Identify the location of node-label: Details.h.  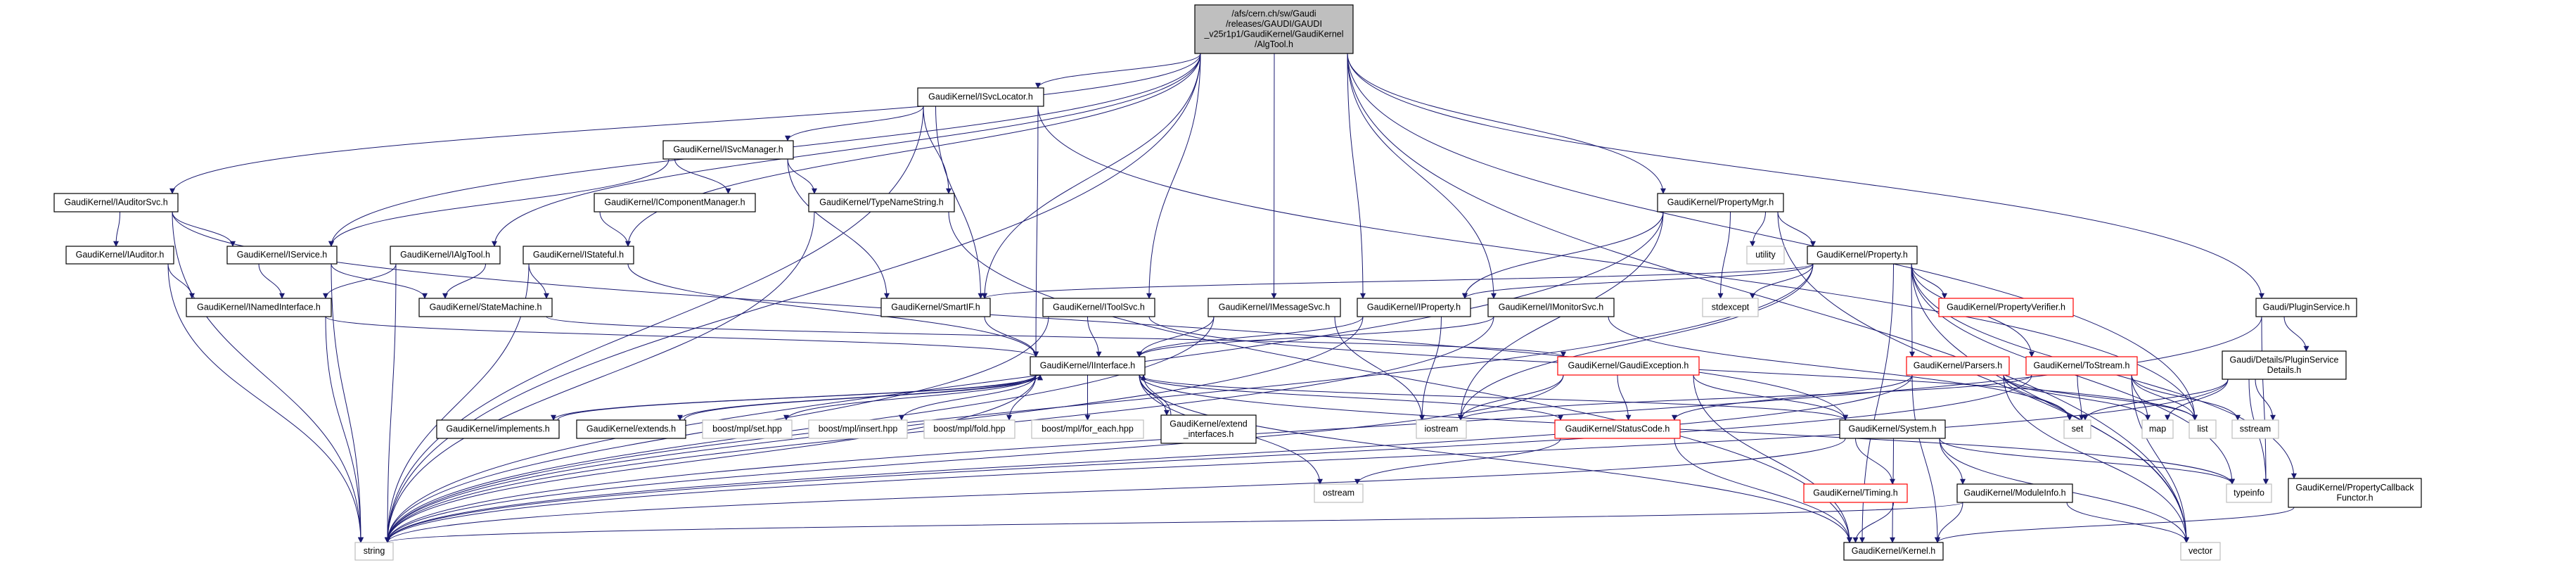
(2284, 370).